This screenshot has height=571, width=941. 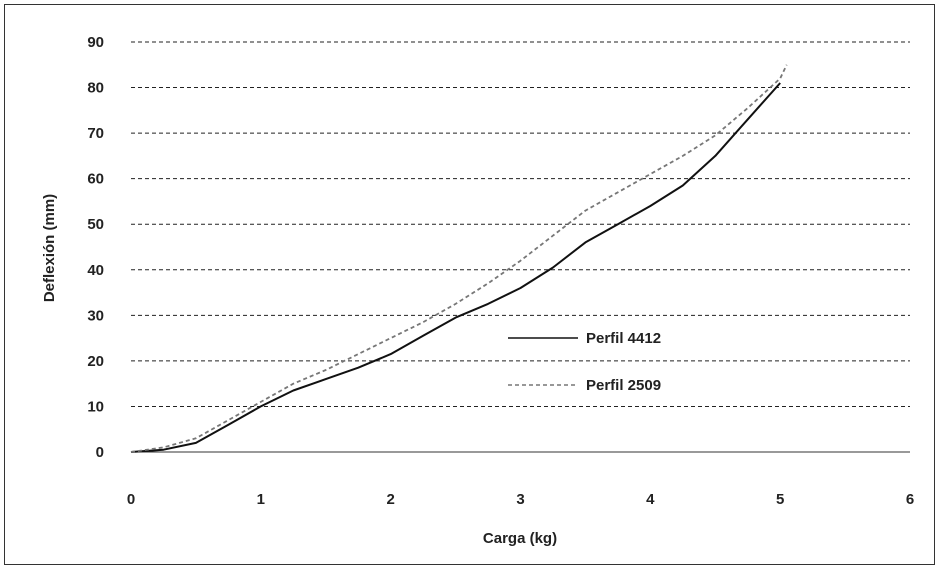 What do you see at coordinates (95, 224) in the screenshot?
I see `y-tick-label: 50` at bounding box center [95, 224].